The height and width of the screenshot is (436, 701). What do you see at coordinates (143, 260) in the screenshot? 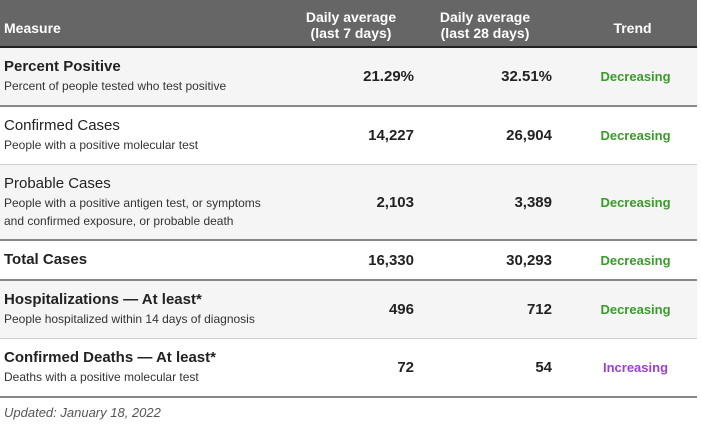
I see `measure-cell: Total Cases` at bounding box center [143, 260].